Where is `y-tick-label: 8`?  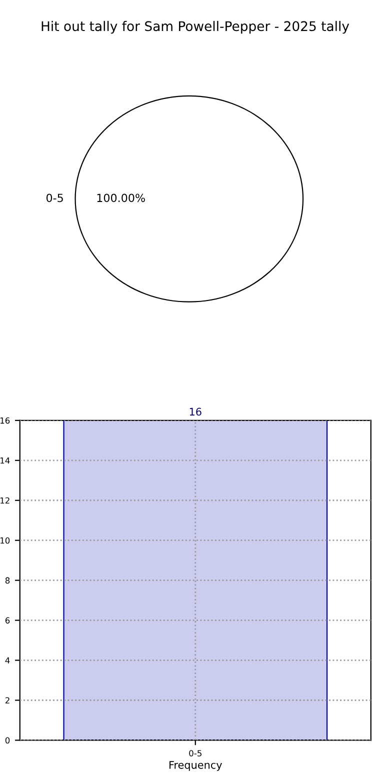 y-tick-label: 8 is located at coordinates (7, 580).